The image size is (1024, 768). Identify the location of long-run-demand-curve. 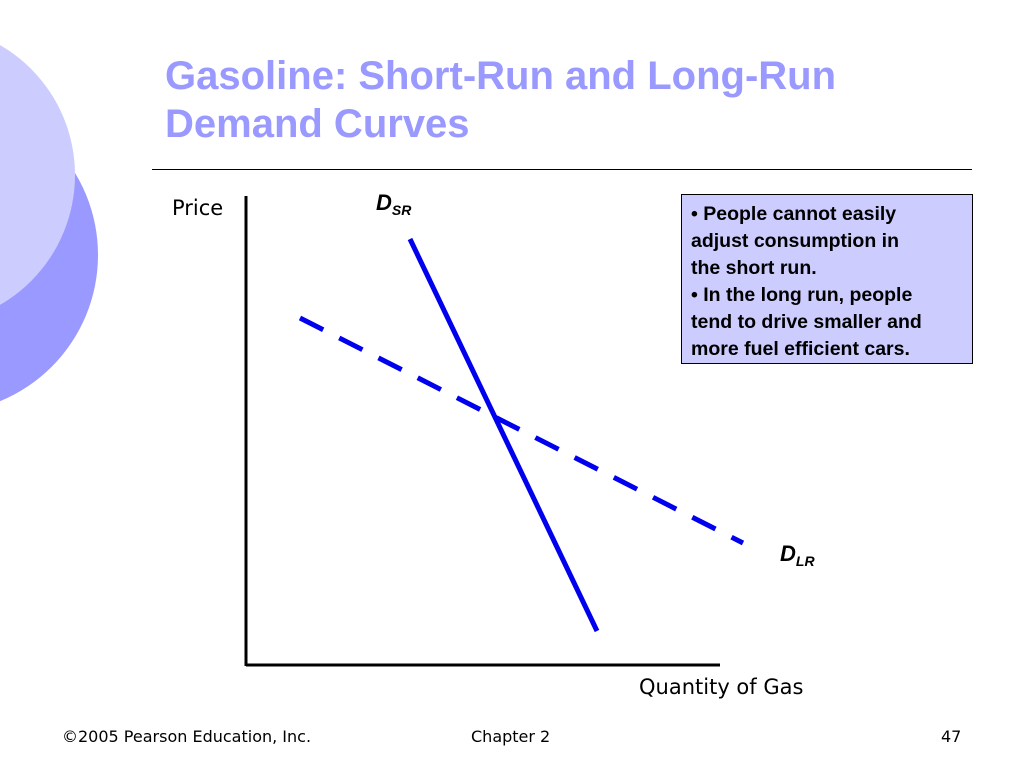
(521, 430).